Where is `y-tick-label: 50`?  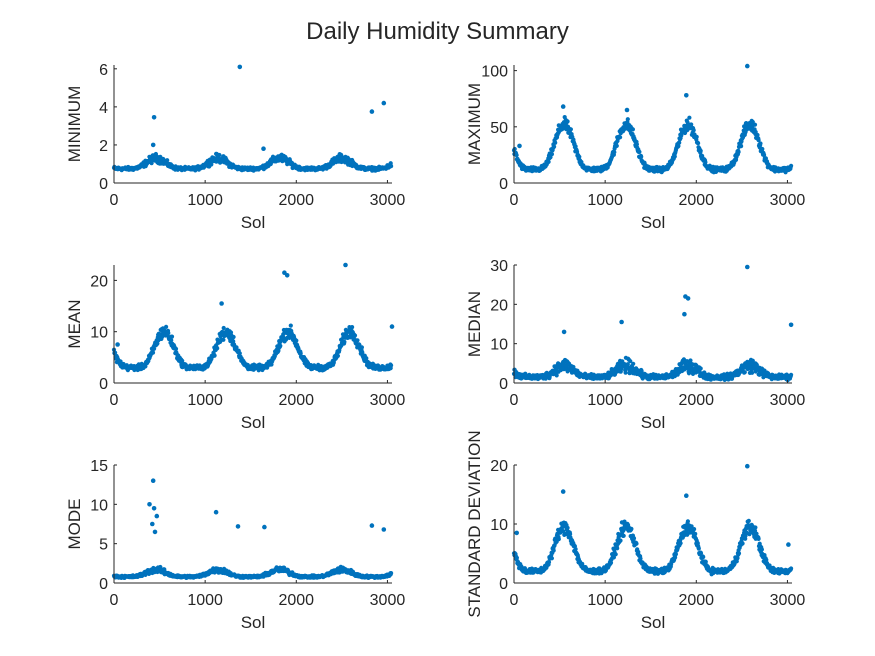
y-tick-label: 50 is located at coordinates (499, 128).